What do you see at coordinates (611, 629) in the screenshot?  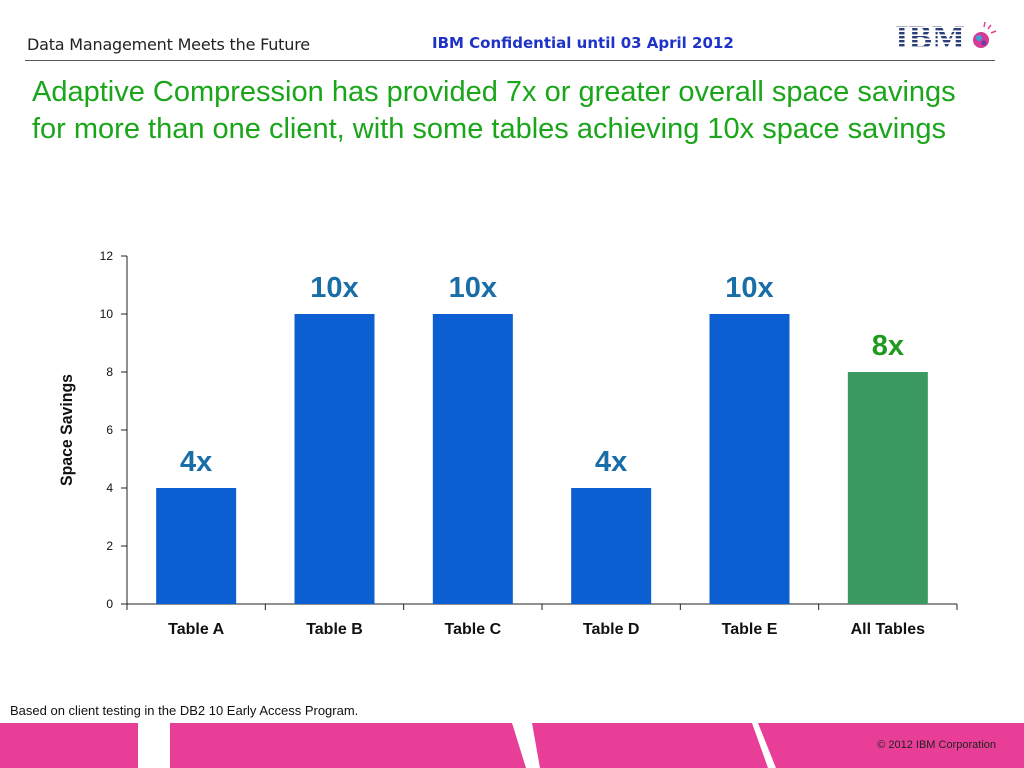 I see `x-tick-label: Table D` at bounding box center [611, 629].